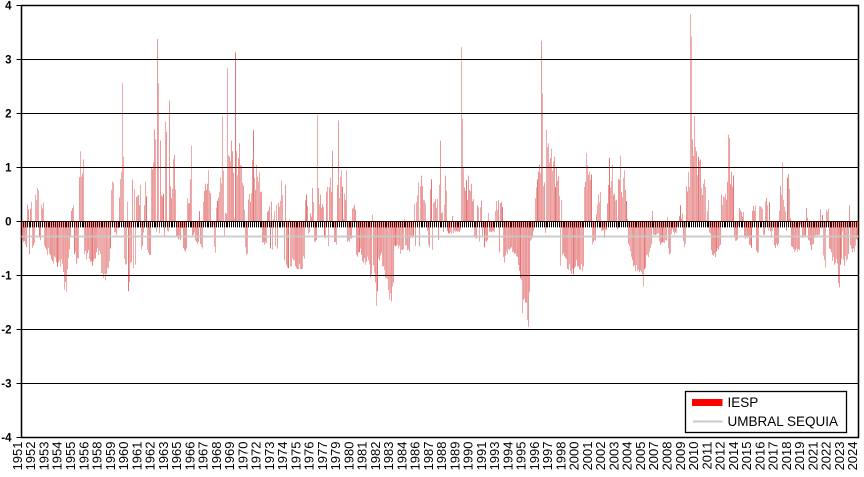  I want to click on svg-text: 2010, so click(693, 456).